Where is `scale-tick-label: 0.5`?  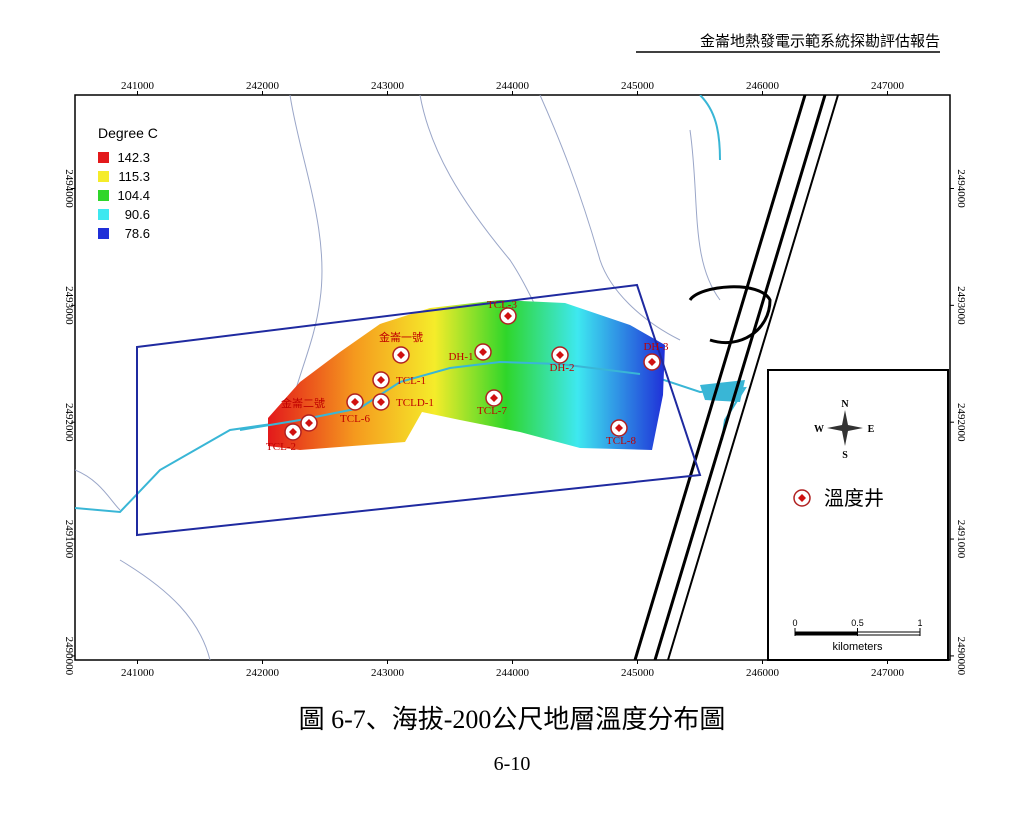 scale-tick-label: 0.5 is located at coordinates (857, 623).